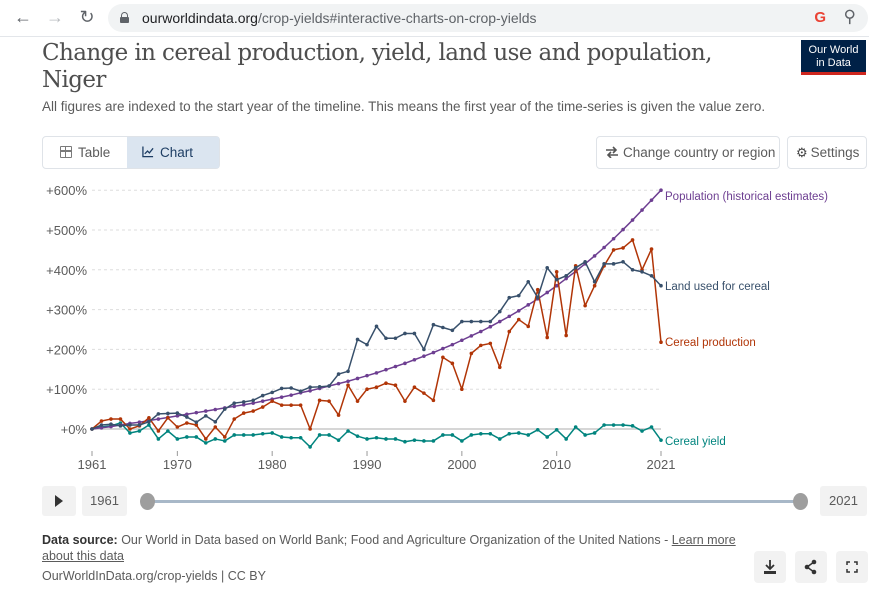 The height and width of the screenshot is (589, 869). Describe the element at coordinates (147, 501) in the screenshot. I see `timeline-start-handle` at that location.